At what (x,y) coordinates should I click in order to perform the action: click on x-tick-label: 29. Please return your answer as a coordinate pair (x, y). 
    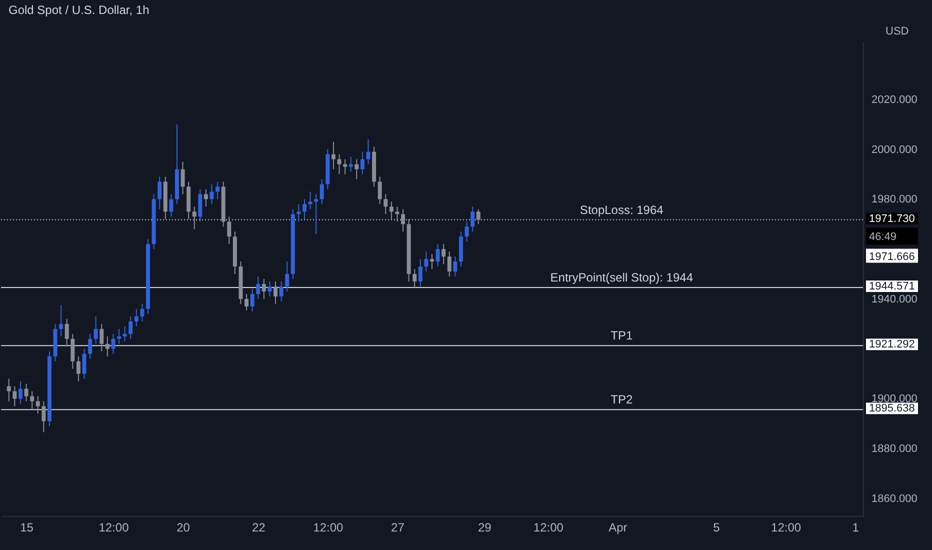
    Looking at the image, I should click on (485, 527).